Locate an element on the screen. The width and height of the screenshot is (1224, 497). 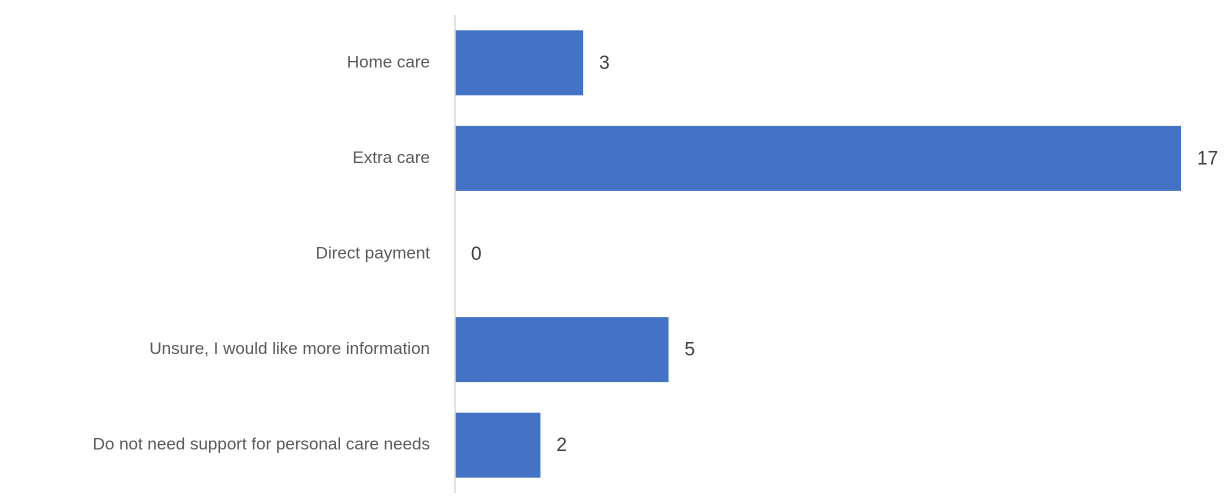
category-label-2: Direct payment is located at coordinates (373, 252).